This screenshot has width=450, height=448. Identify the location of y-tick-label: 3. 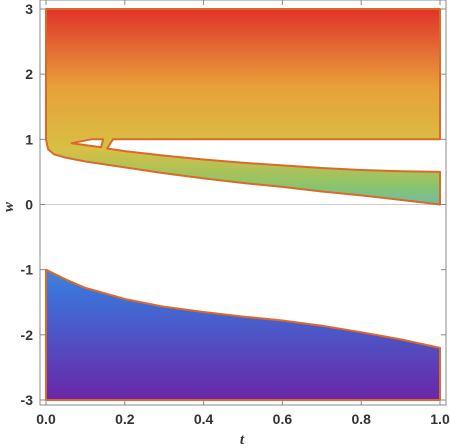
(29, 9).